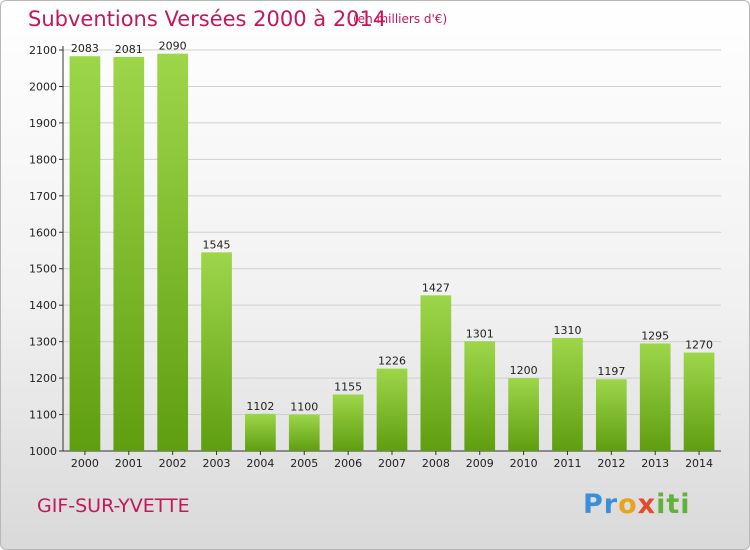 This screenshot has height=550, width=750. Describe the element at coordinates (699, 401) in the screenshot. I see `bar-2014` at that location.